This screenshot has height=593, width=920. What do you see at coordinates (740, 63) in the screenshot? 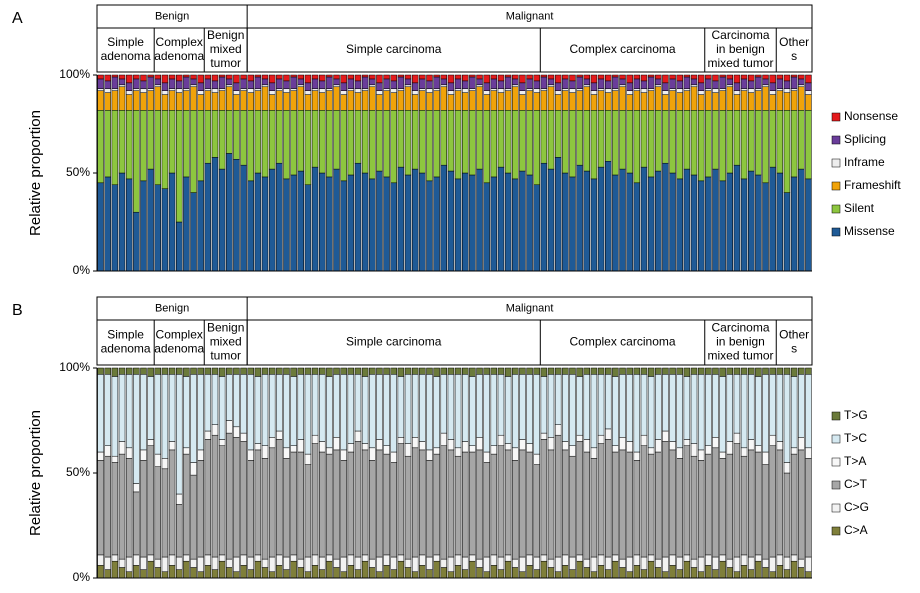
I see `subgroup-label: mixed tumor` at bounding box center [740, 63].